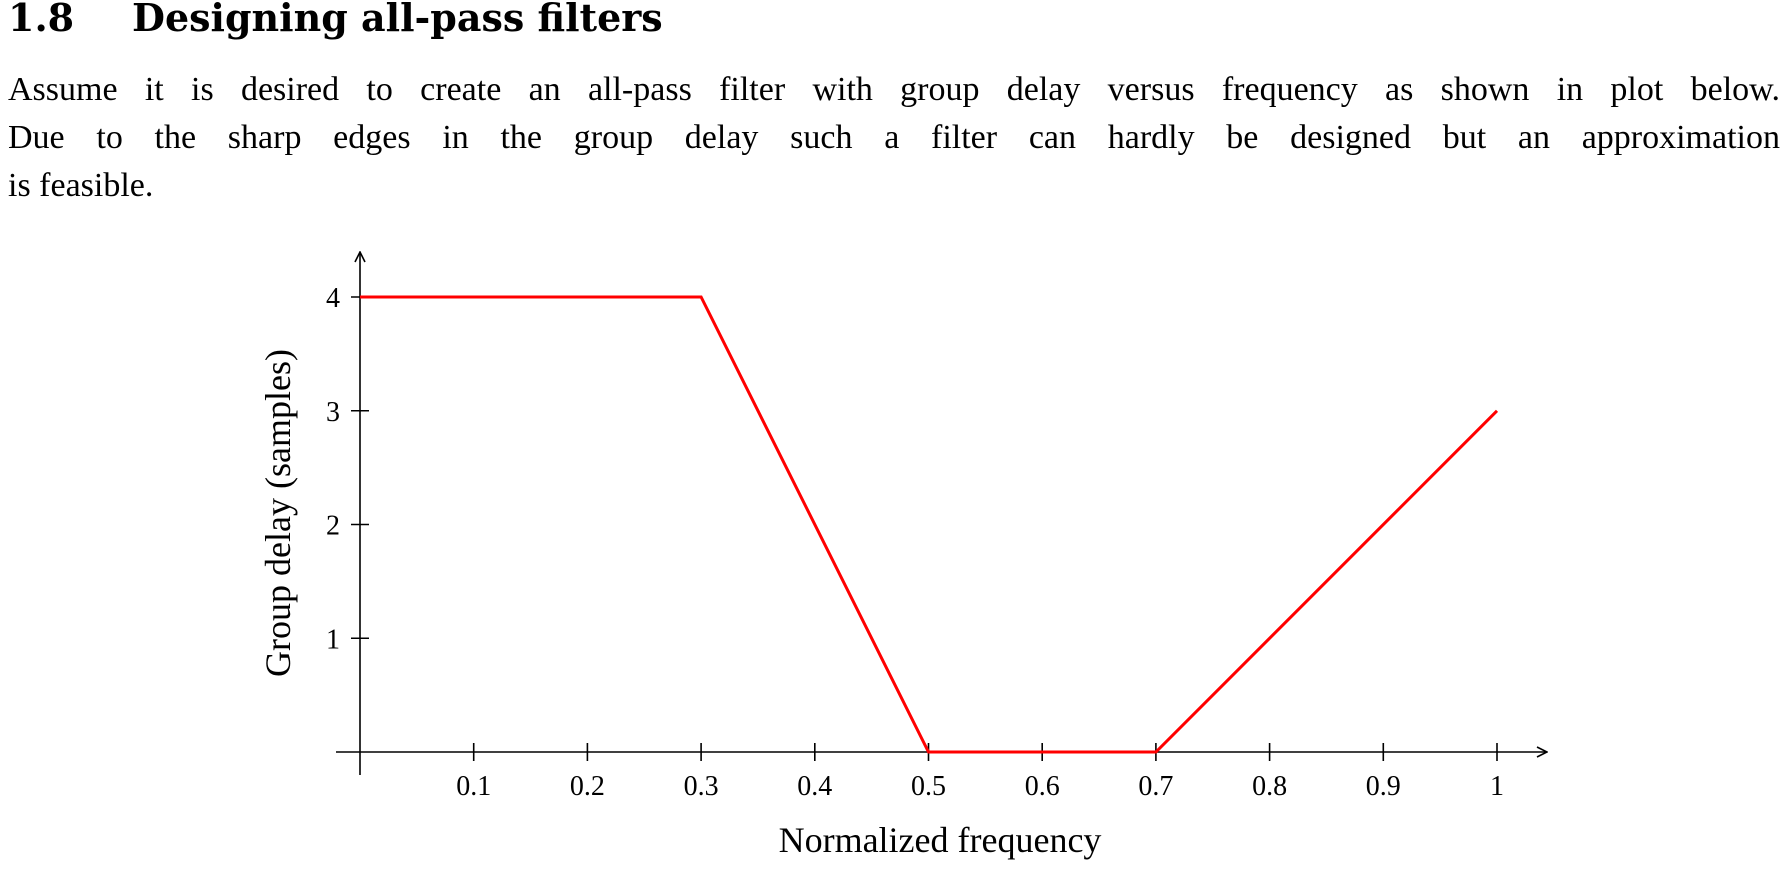 The width and height of the screenshot is (1788, 873). Describe the element at coordinates (1383, 786) in the screenshot. I see `x-tick-label: 0.9` at that location.